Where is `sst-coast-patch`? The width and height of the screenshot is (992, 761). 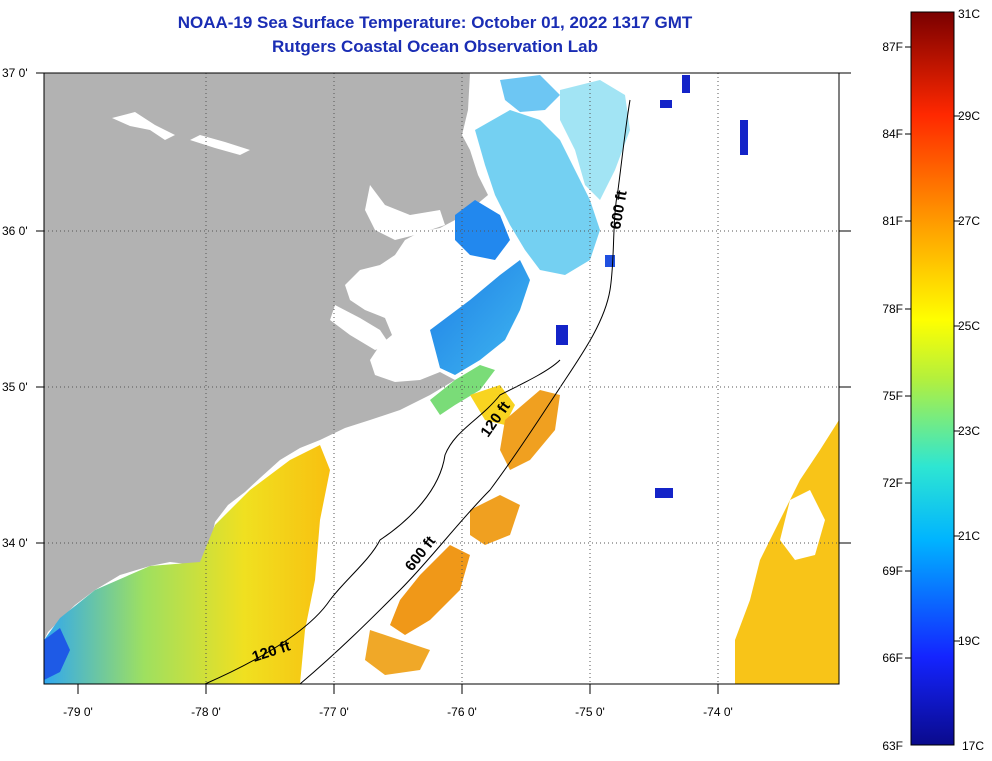
sst-coast-patch is located at coordinates (57, 654).